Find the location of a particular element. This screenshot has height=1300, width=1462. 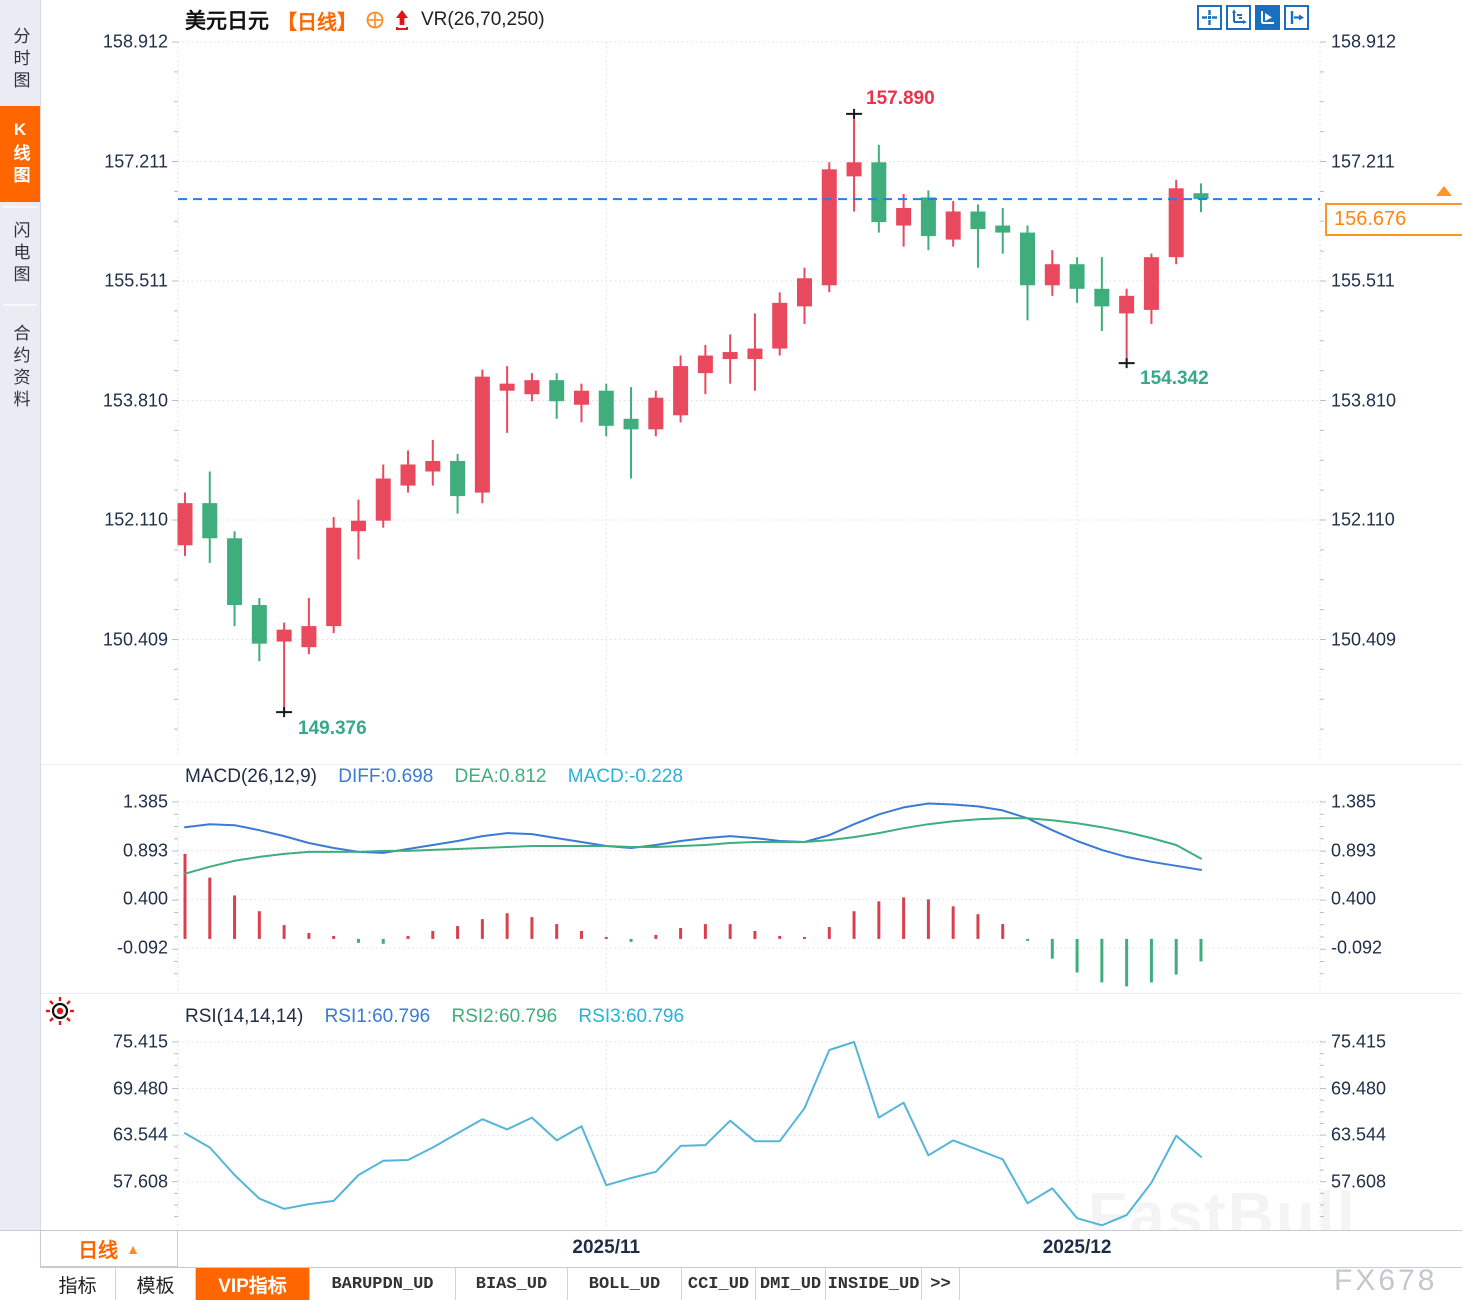

bottom-tab-9: INSIDE_UD is located at coordinates (874, 1284).